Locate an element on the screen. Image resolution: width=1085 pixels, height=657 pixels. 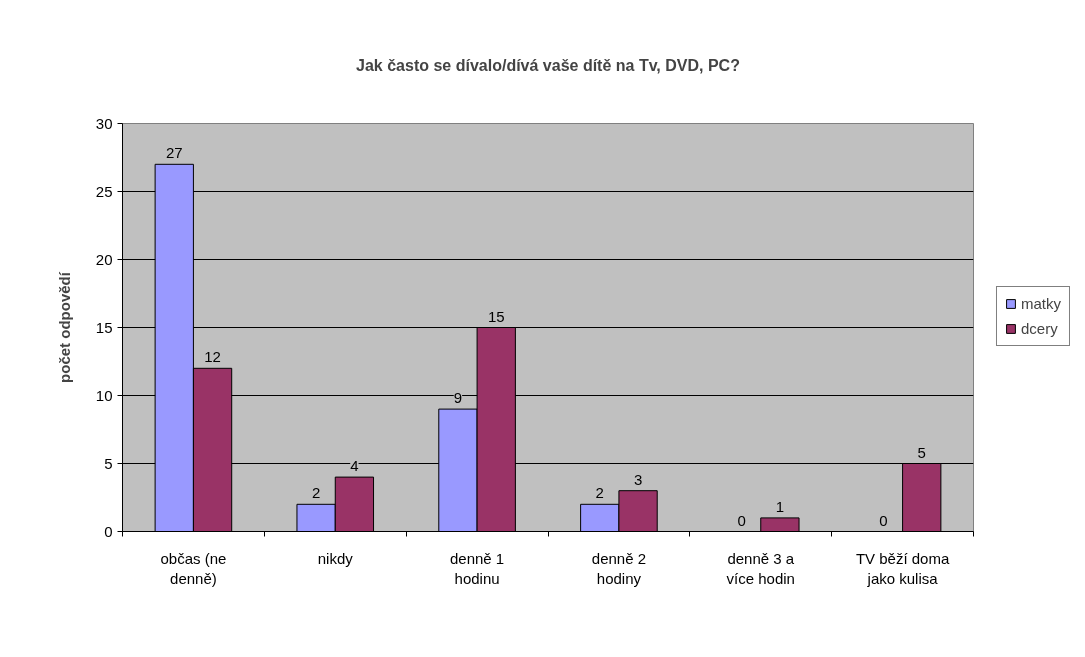
data-label: 1 is located at coordinates (780, 506).